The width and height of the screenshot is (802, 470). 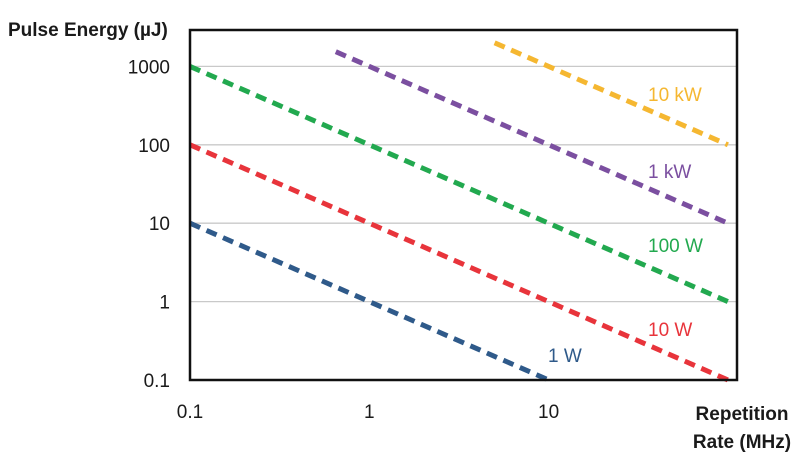 I want to click on series-line, so click(x=611, y=94).